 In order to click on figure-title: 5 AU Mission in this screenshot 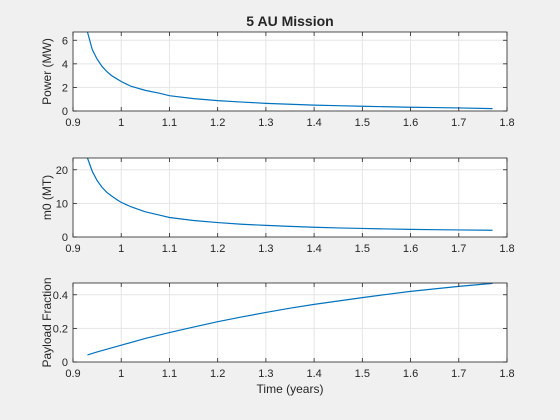, I will do `click(289, 21)`.